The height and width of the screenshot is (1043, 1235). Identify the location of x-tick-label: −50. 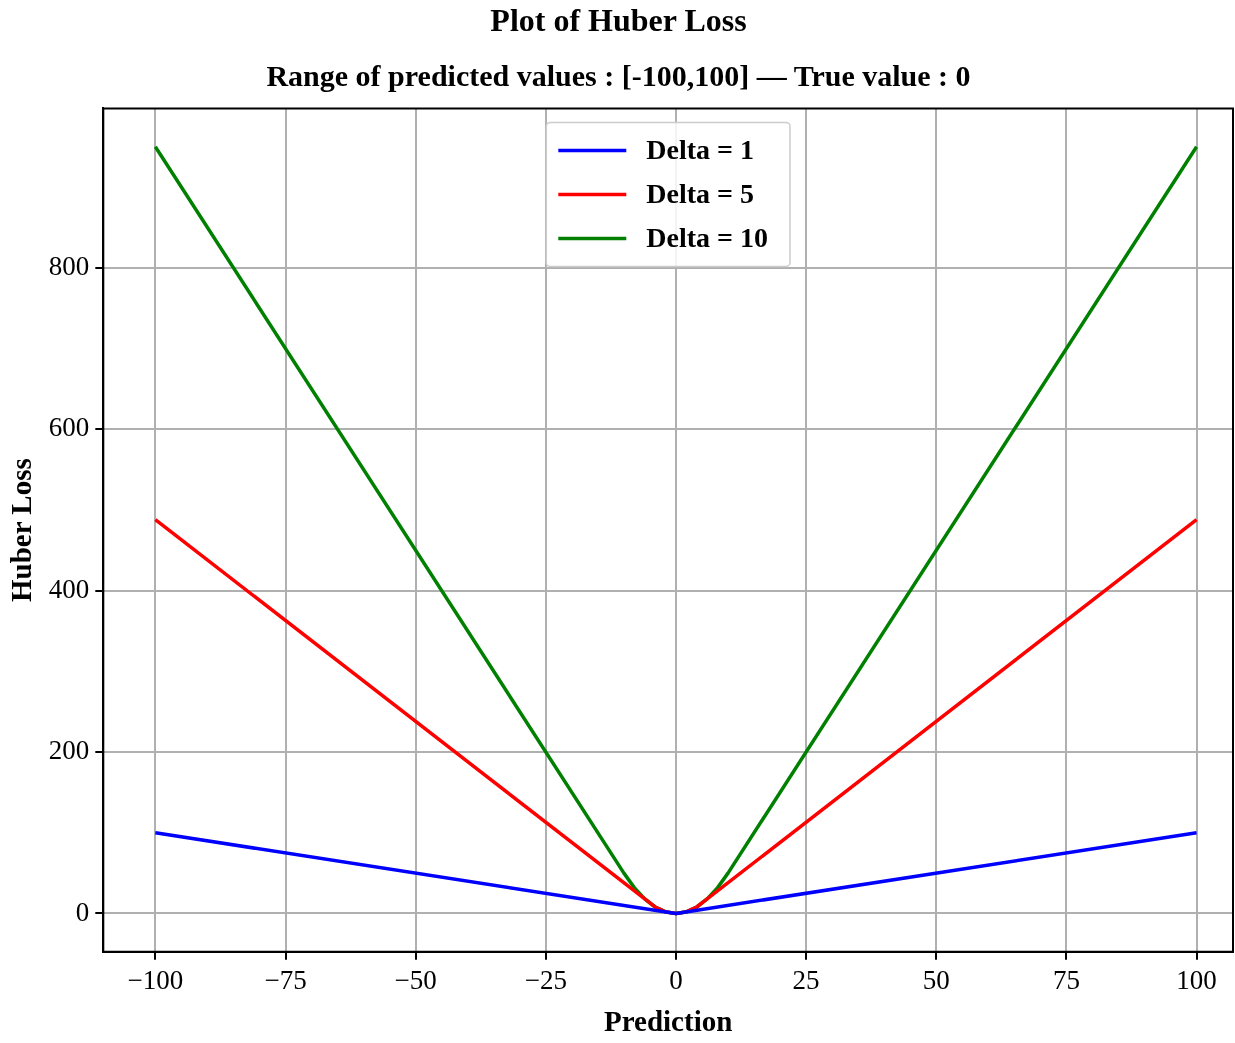
(415, 980).